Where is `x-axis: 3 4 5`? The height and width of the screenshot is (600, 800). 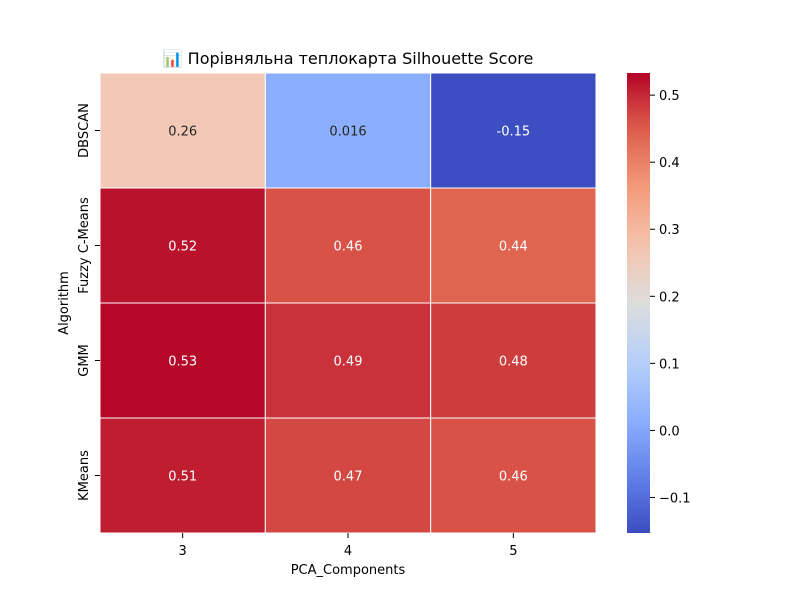
x-axis: 3 4 5 is located at coordinates (348, 546).